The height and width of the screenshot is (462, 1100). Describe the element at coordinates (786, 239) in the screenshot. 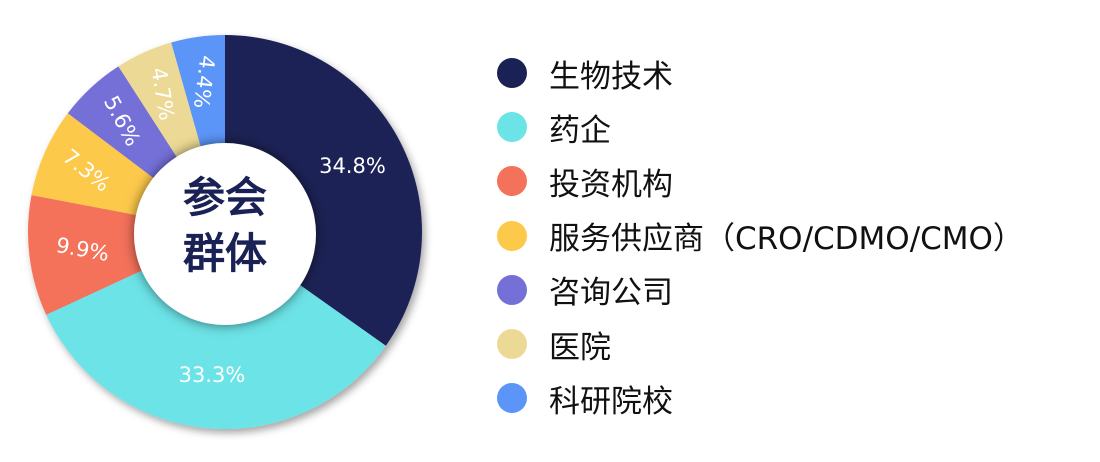

I see `legend-label: 服务供应商（CRO/CDMO/CMO）` at that location.